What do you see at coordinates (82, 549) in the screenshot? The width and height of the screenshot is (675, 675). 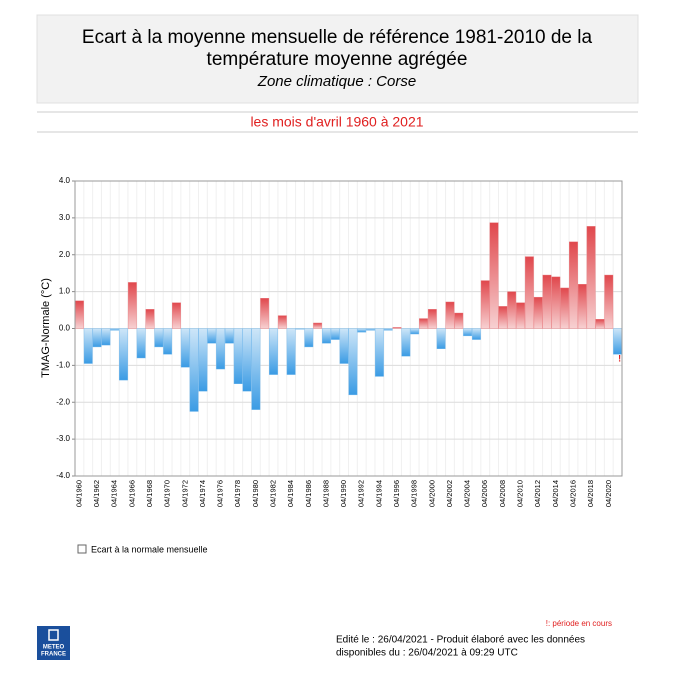 I see `legend-swatch` at bounding box center [82, 549].